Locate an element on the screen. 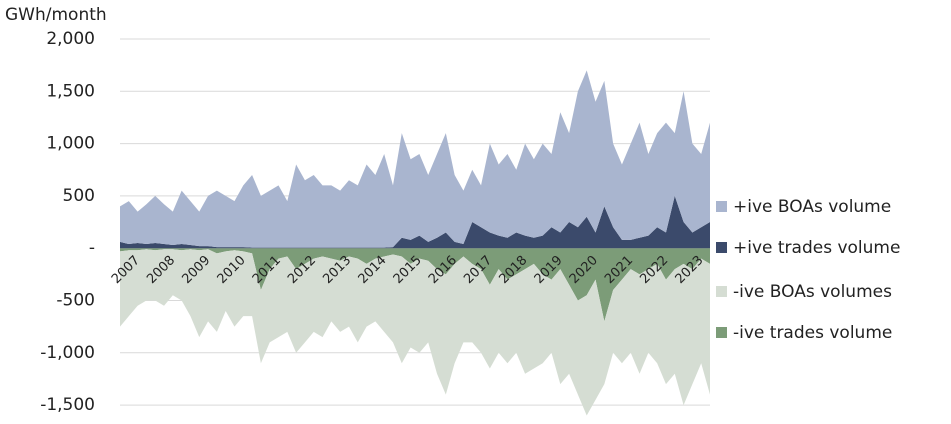  y-tick-label: 1,000 is located at coordinates (70, 144).